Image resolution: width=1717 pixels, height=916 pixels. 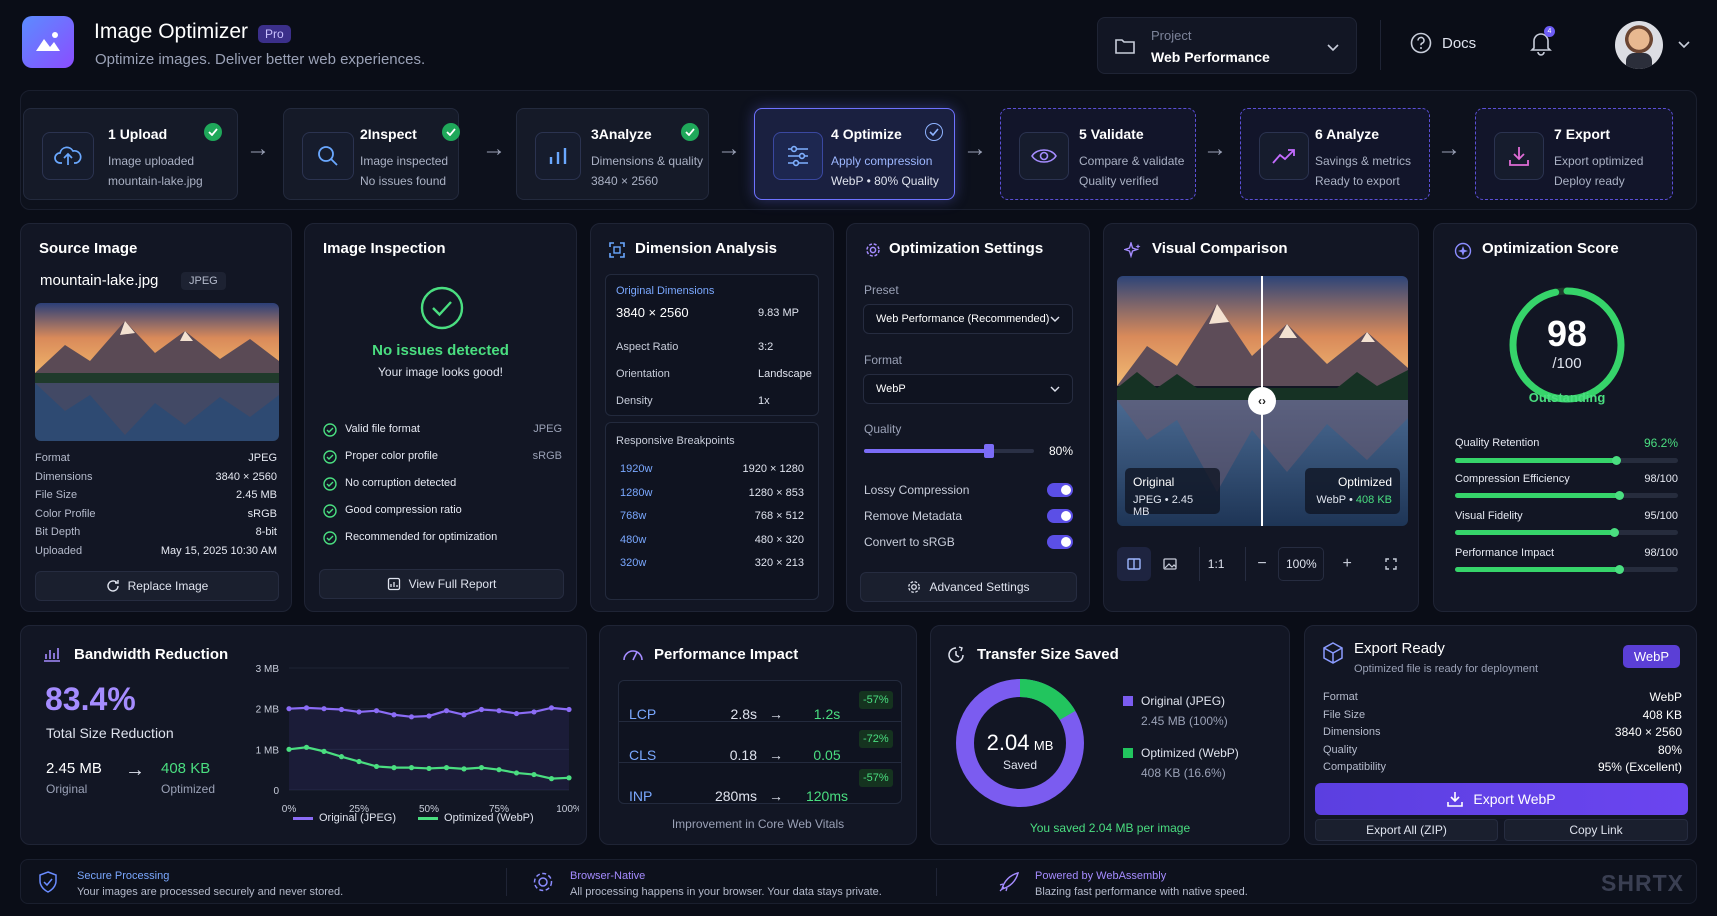 I want to click on panel-title: Optimization Score, so click(x=1550, y=248).